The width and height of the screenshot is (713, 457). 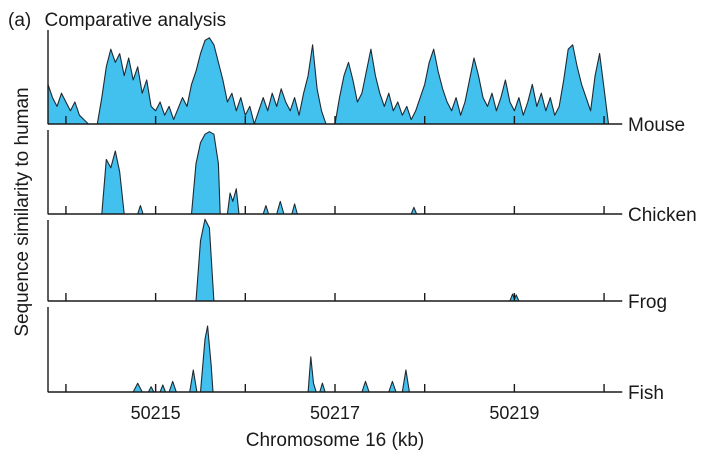 What do you see at coordinates (656, 125) in the screenshot?
I see `series-label-mouse: Mouse` at bounding box center [656, 125].